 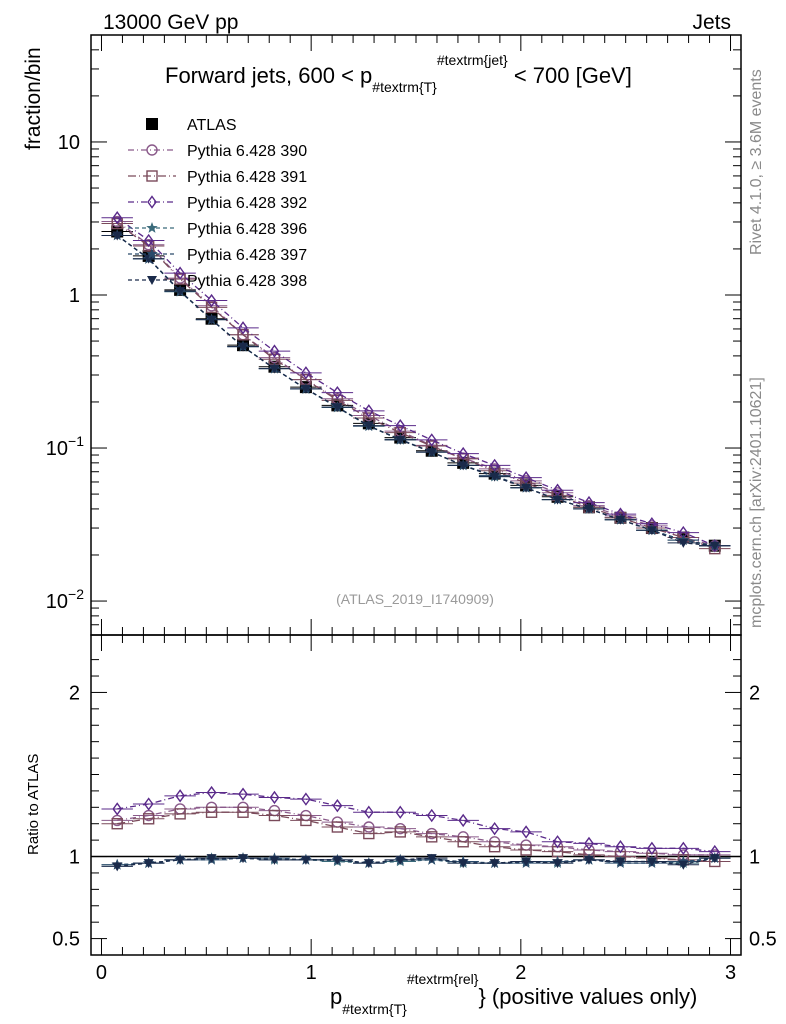 What do you see at coordinates (152, 124) in the screenshot?
I see `legend-marker-data` at bounding box center [152, 124].